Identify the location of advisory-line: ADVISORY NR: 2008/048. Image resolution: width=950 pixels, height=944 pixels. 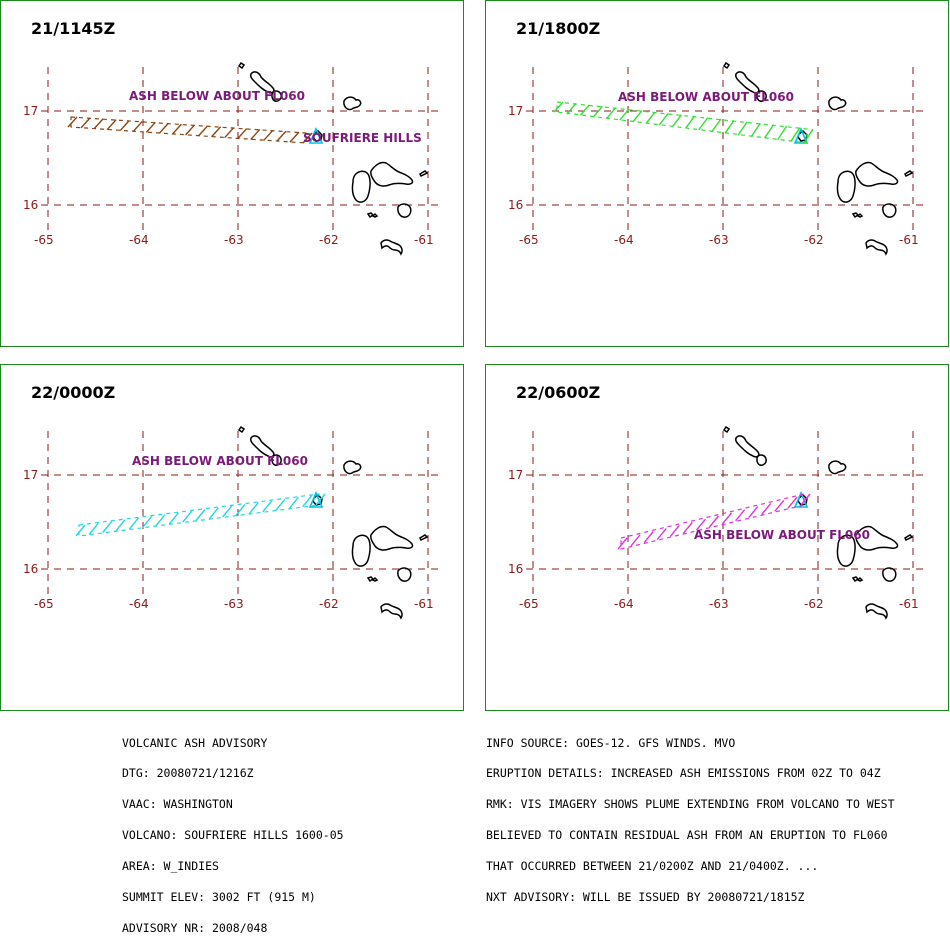
(195, 927).